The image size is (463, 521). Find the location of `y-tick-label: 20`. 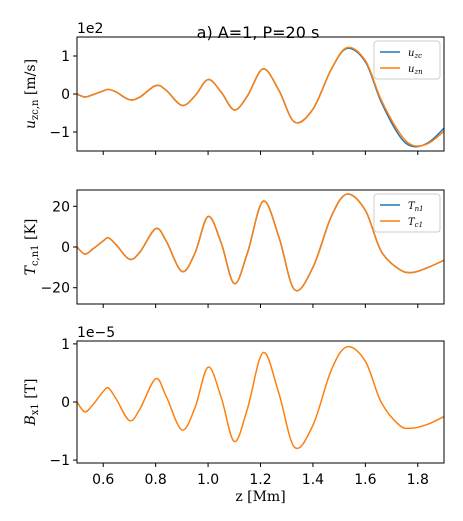

y-tick-label: 20 is located at coordinates (61, 207).